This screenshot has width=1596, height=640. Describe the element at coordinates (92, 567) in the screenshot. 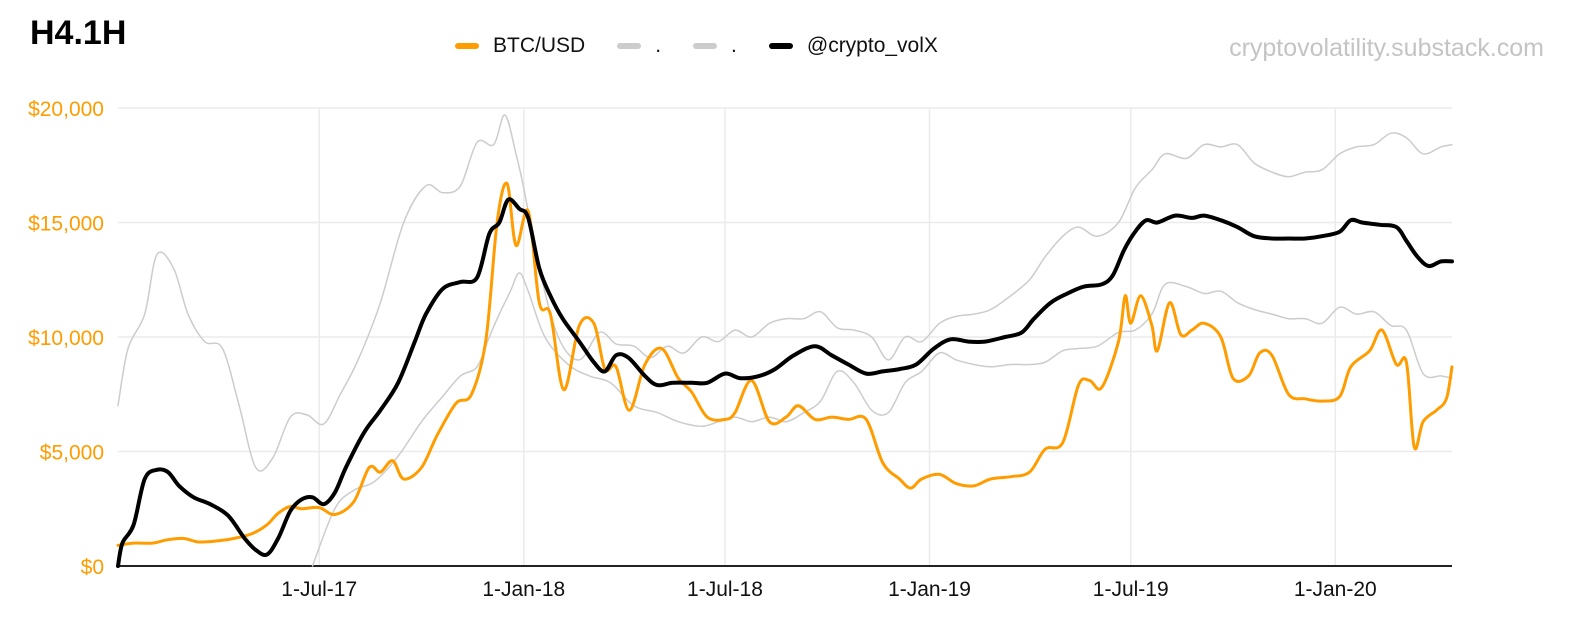

I see `y-tick-label: $0` at that location.